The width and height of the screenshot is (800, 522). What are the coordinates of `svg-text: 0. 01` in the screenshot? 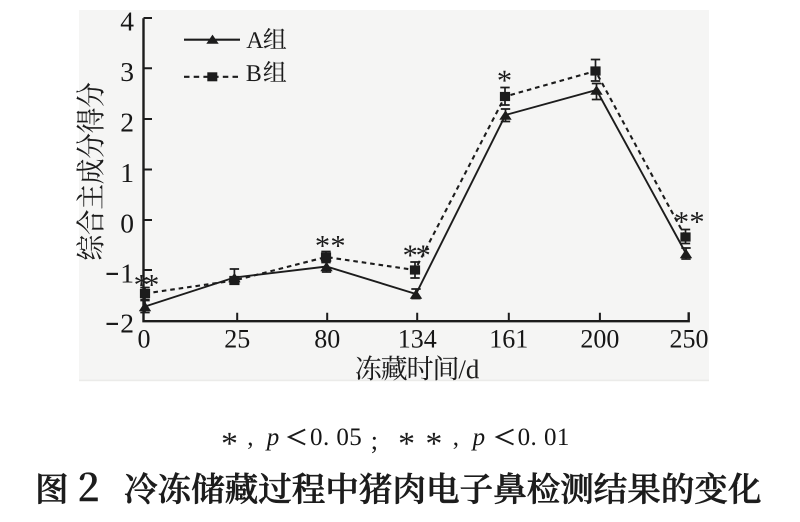 It's located at (544, 437).